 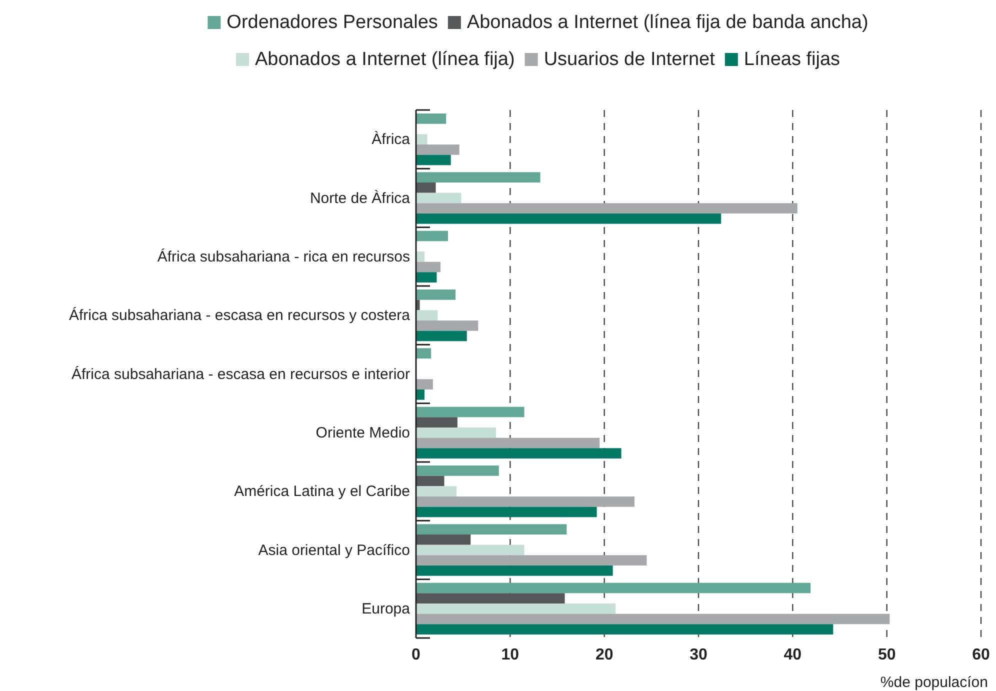 What do you see at coordinates (241, 373) in the screenshot?
I see `y-tick-label: África subsahariana - escasa en recursos e interior` at bounding box center [241, 373].